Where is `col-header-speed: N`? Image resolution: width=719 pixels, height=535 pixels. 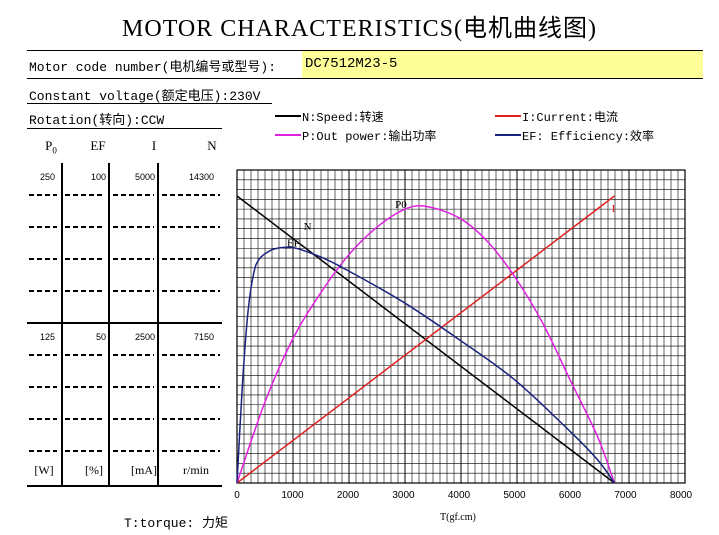
col-header-speed: N is located at coordinates (212, 145).